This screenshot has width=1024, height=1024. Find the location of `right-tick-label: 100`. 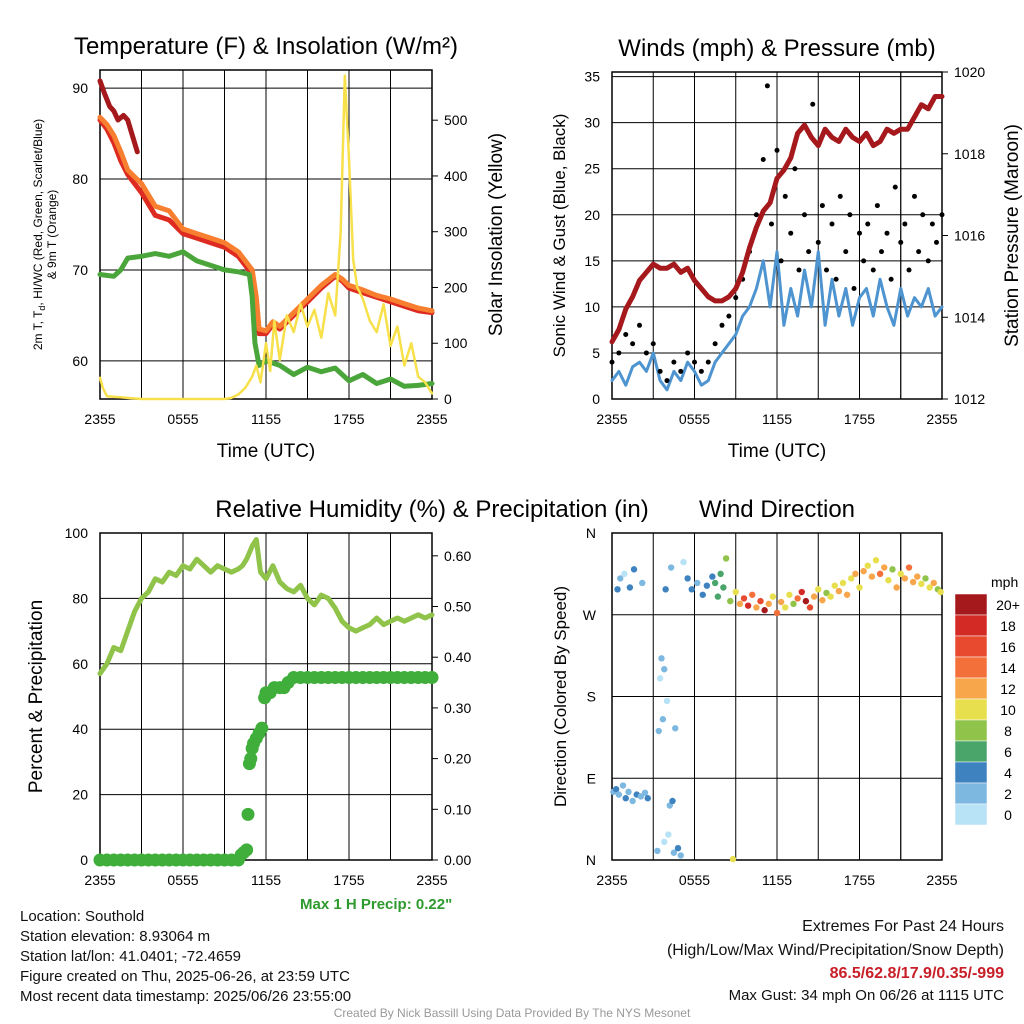

right-tick-label: 100 is located at coordinates (456, 343).